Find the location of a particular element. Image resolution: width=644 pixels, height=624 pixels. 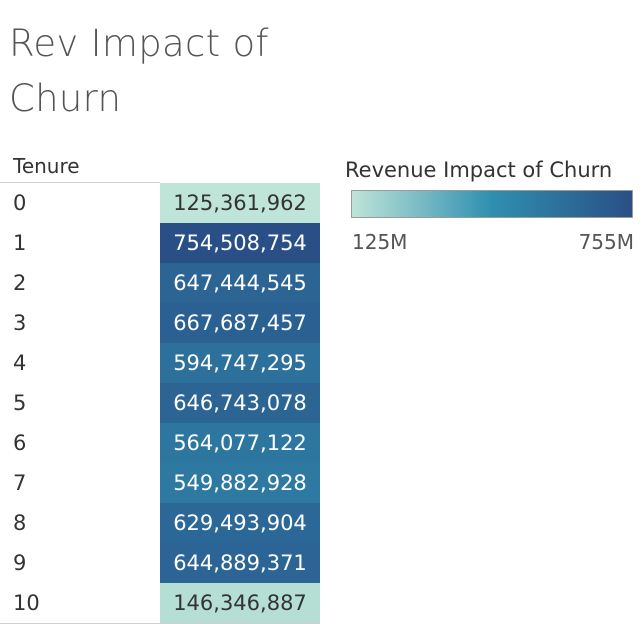

heatmap-cell: 549,882,928 is located at coordinates (240, 483).